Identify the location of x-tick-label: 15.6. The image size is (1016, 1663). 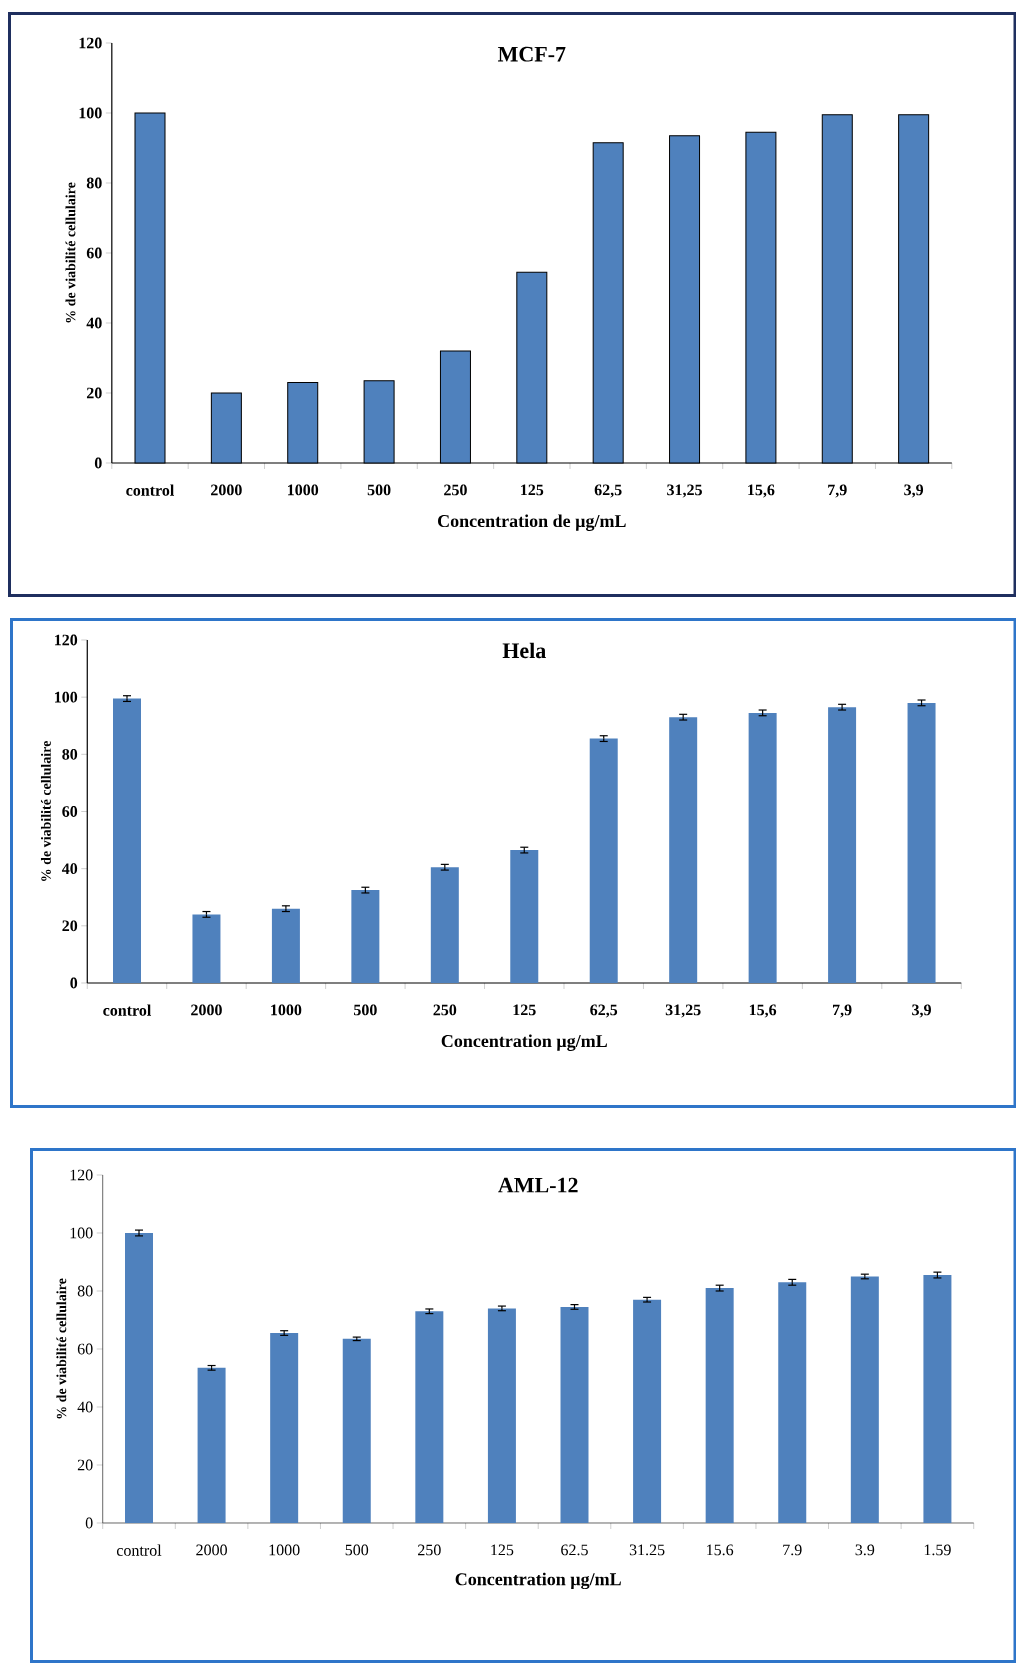
(719, 1550).